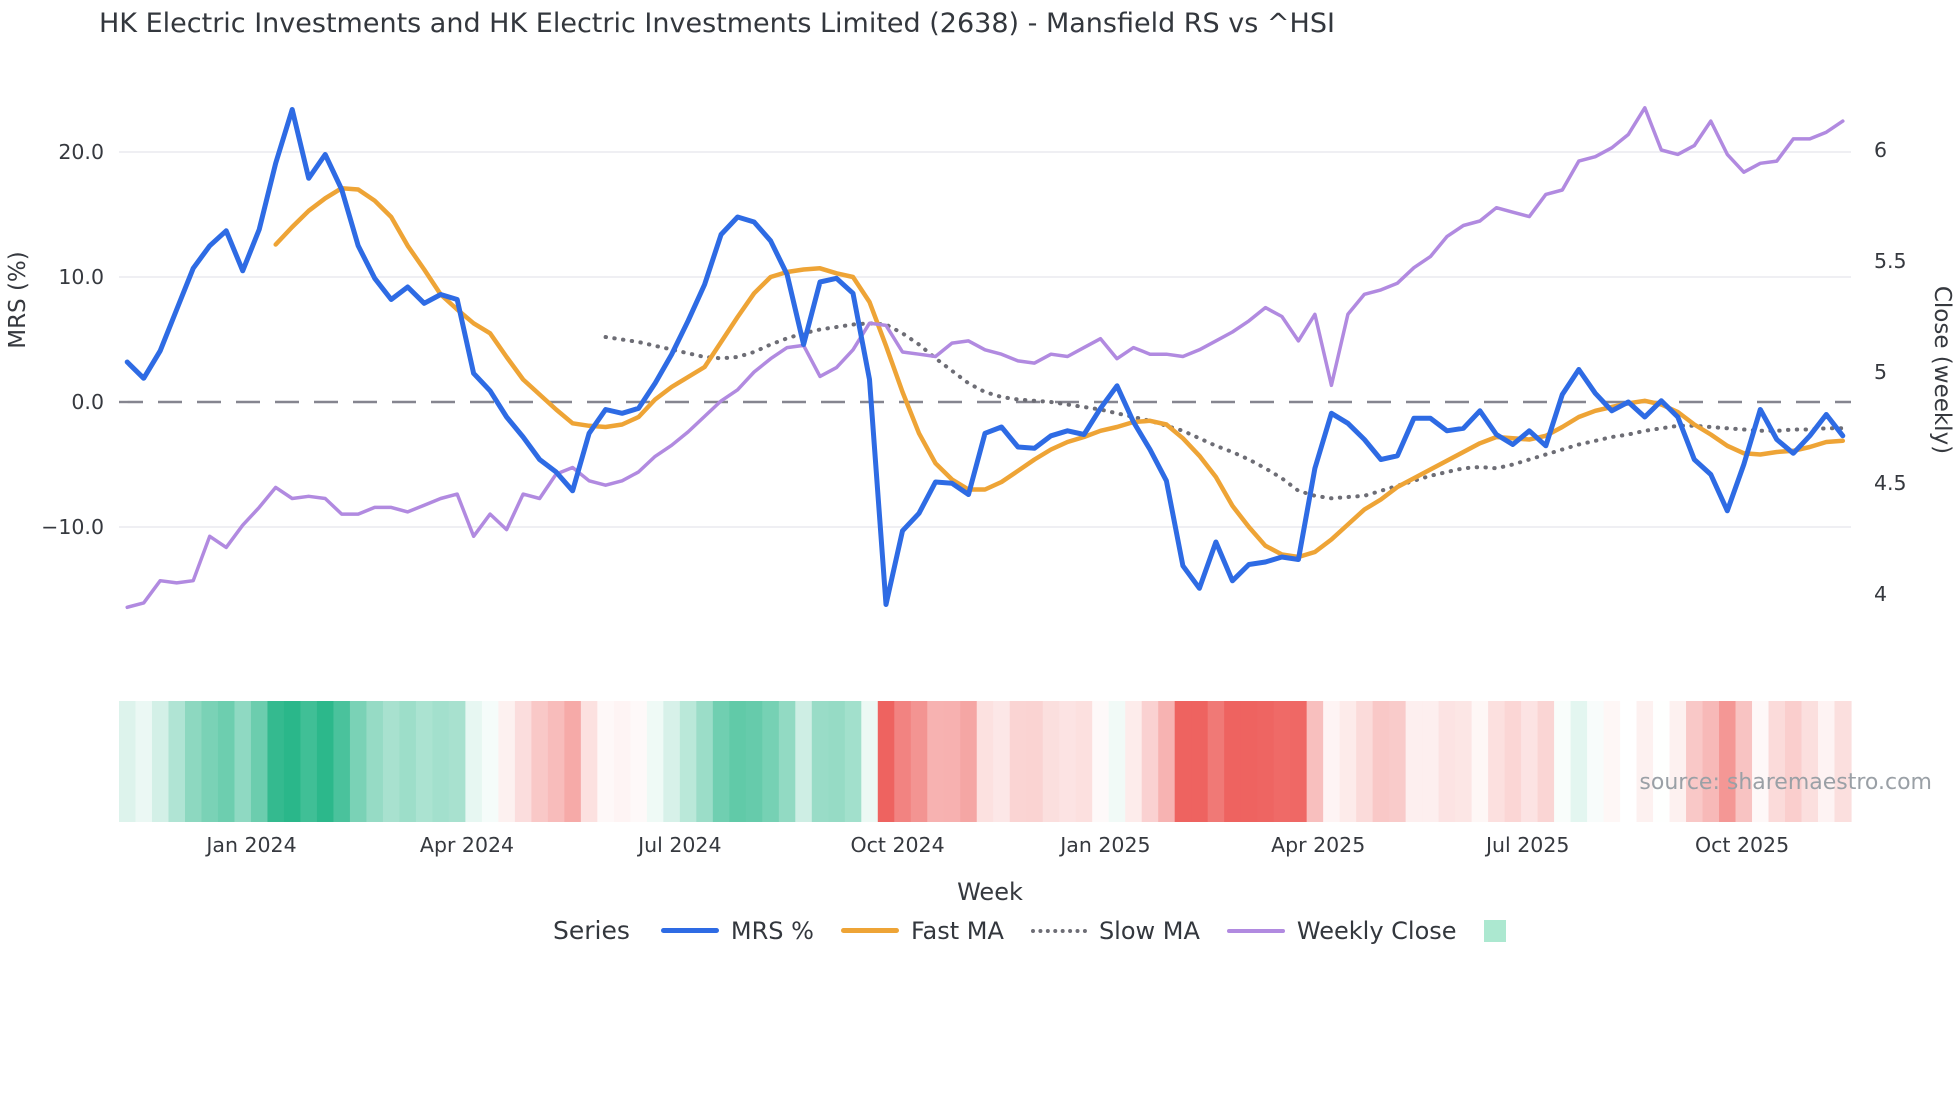  Describe the element at coordinates (1880, 594) in the screenshot. I see `y-right-tick-label: 4` at that location.